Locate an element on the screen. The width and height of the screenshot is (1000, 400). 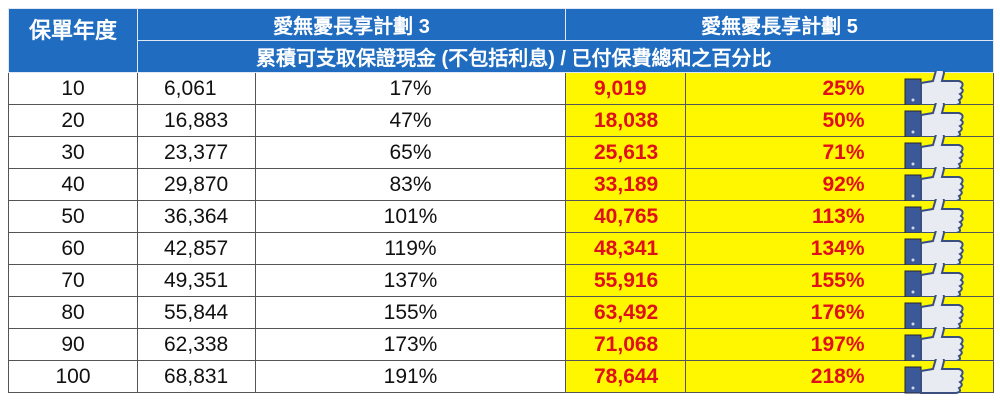
table-row: 10 6,061 17% 9,019 25% is located at coordinates (501, 88).